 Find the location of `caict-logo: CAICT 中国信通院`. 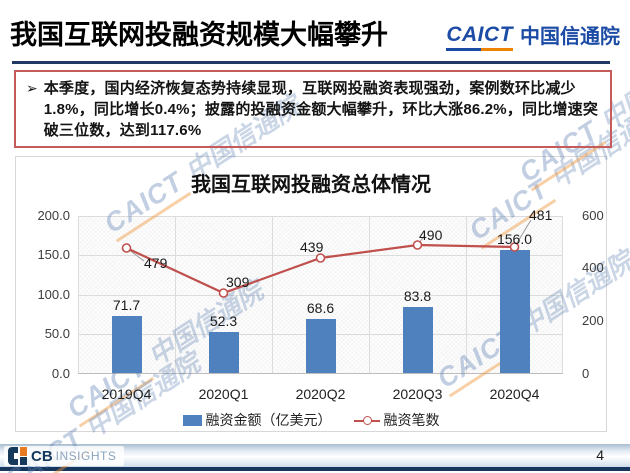

caict-logo: CAICT 中国信通院 is located at coordinates (533, 35).